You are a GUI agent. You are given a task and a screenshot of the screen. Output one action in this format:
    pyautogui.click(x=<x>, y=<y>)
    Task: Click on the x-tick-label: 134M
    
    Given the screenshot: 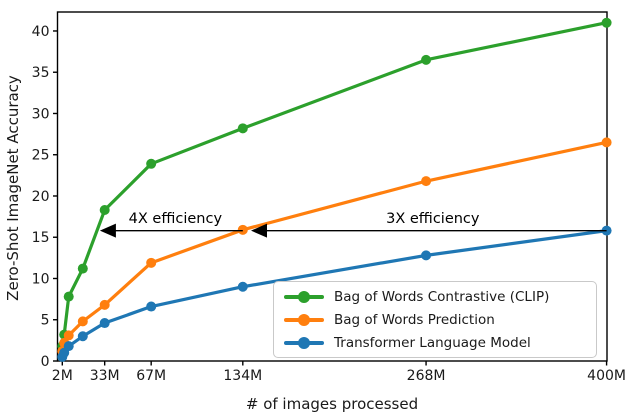 What is the action you would take?
    pyautogui.click(x=242, y=376)
    